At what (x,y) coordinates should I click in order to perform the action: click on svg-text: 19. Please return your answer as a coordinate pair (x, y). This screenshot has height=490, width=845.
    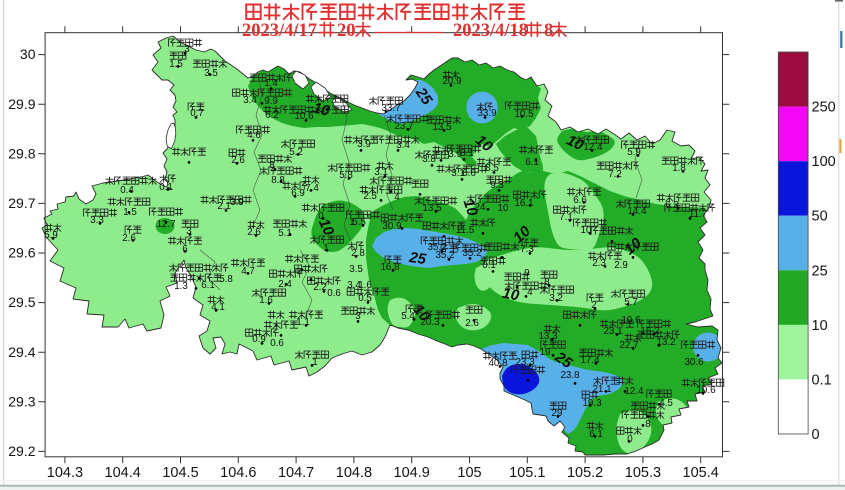
    Looking at the image, I should click on (545, 352).